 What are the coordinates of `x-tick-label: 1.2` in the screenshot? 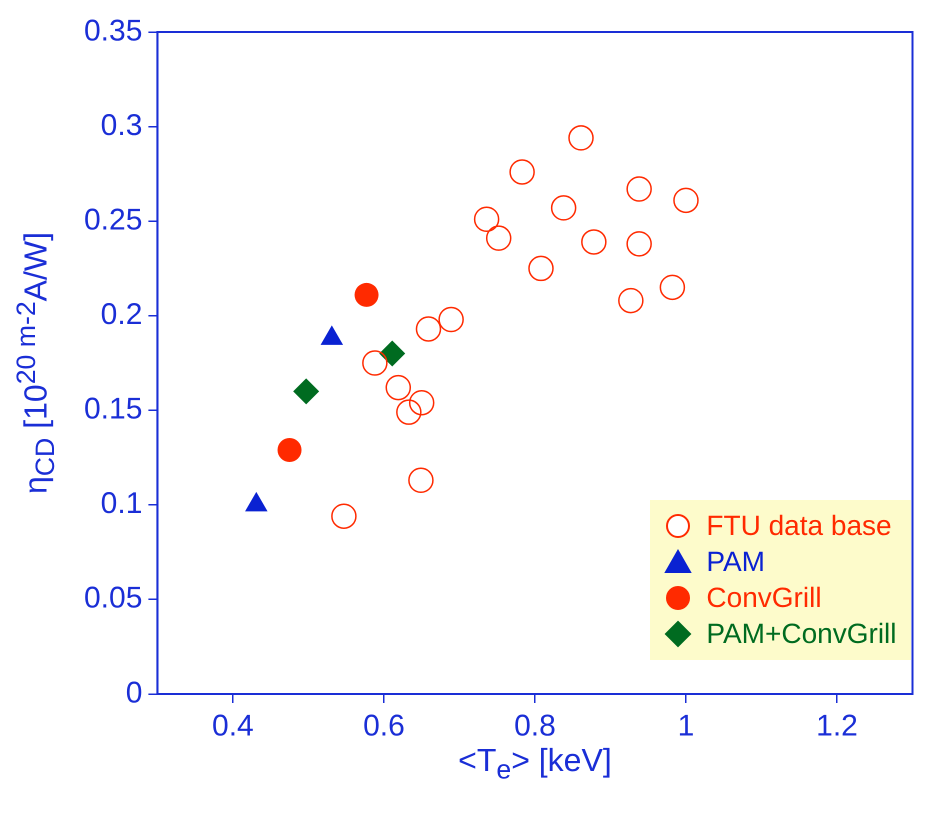 It's located at (837, 725).